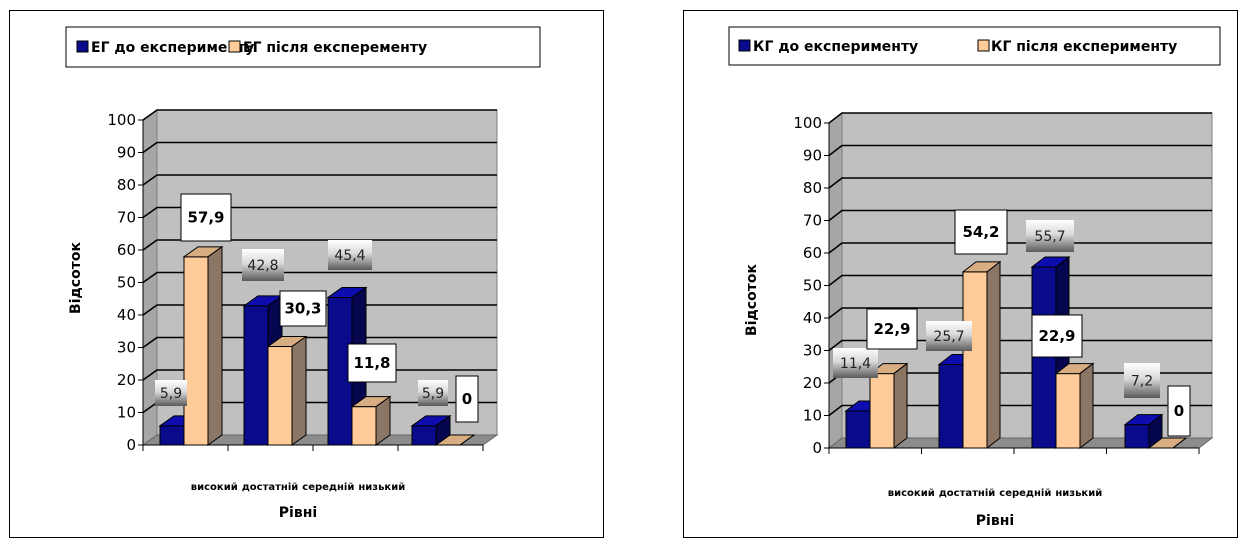  Describe the element at coordinates (1078, 493) in the screenshot. I see `x-category-label: низький` at that location.